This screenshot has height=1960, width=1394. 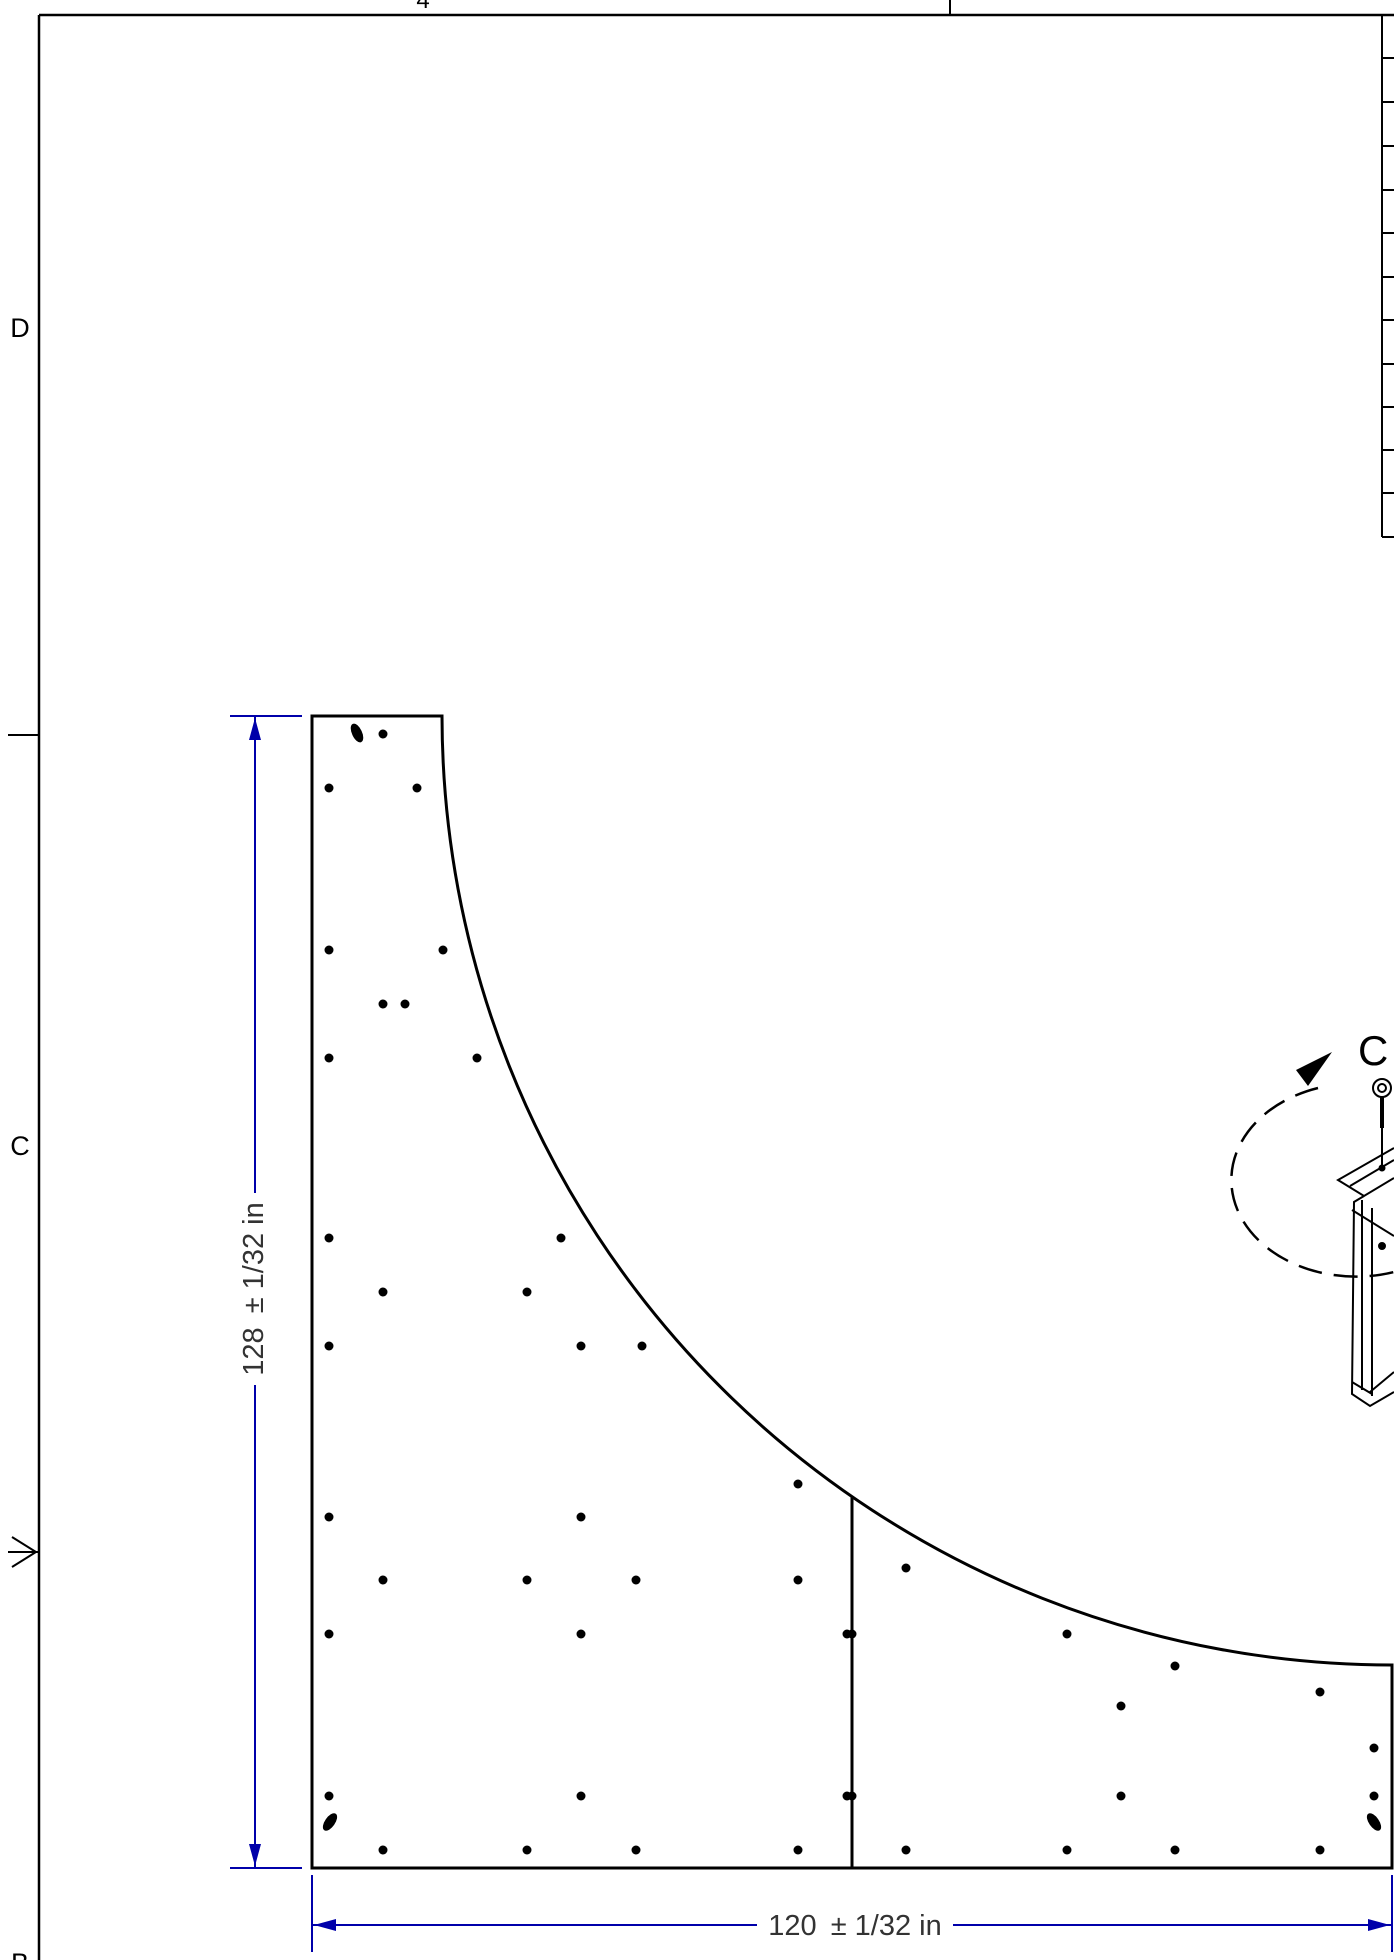 What do you see at coordinates (254, 1351) in the screenshot?
I see `height-value: 128` at bounding box center [254, 1351].